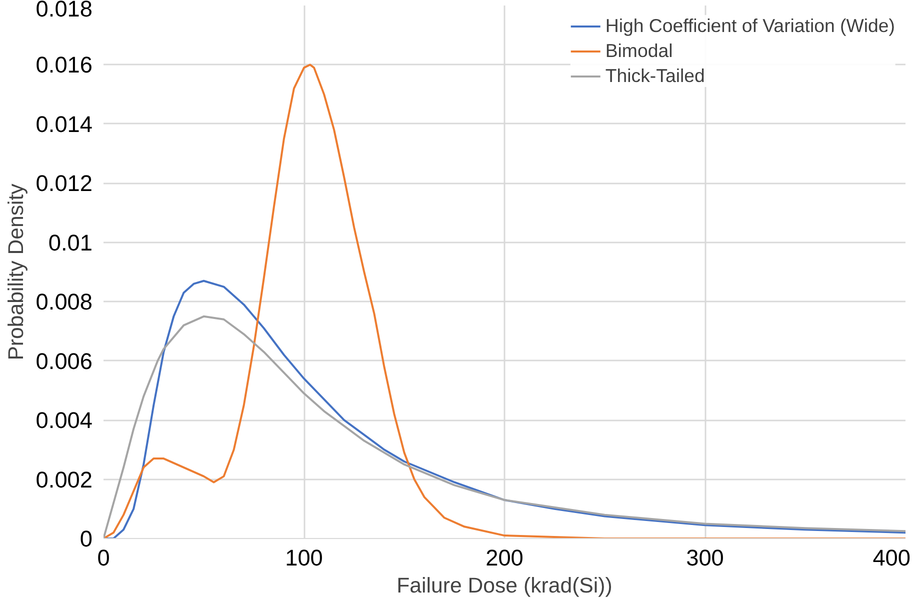  What do you see at coordinates (64, 11) in the screenshot?
I see `y-tick-label: 0.018` at bounding box center [64, 11].